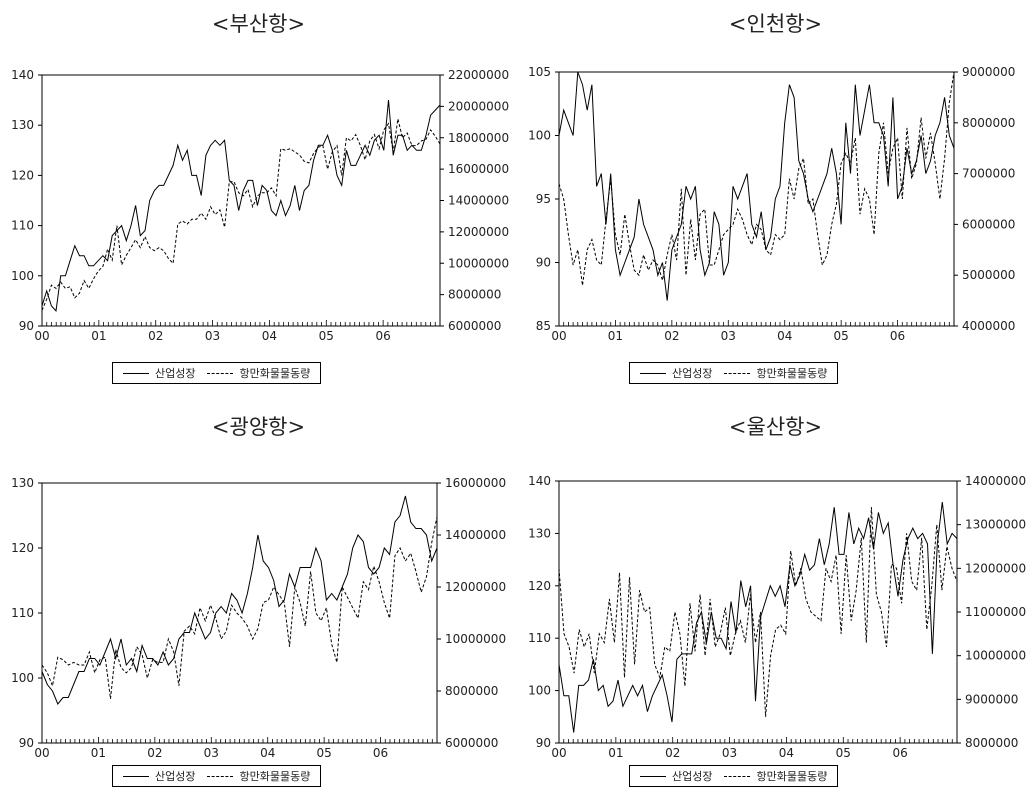 Image resolution: width=1035 pixels, height=806 pixels. I want to click on right-axis-tick-label: 5000000, so click(988, 275).